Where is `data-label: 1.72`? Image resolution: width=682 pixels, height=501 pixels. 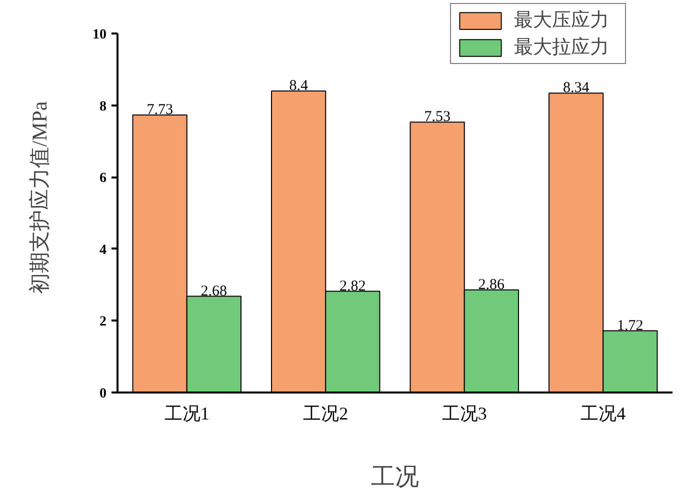
data-label: 1.72 is located at coordinates (630, 326).